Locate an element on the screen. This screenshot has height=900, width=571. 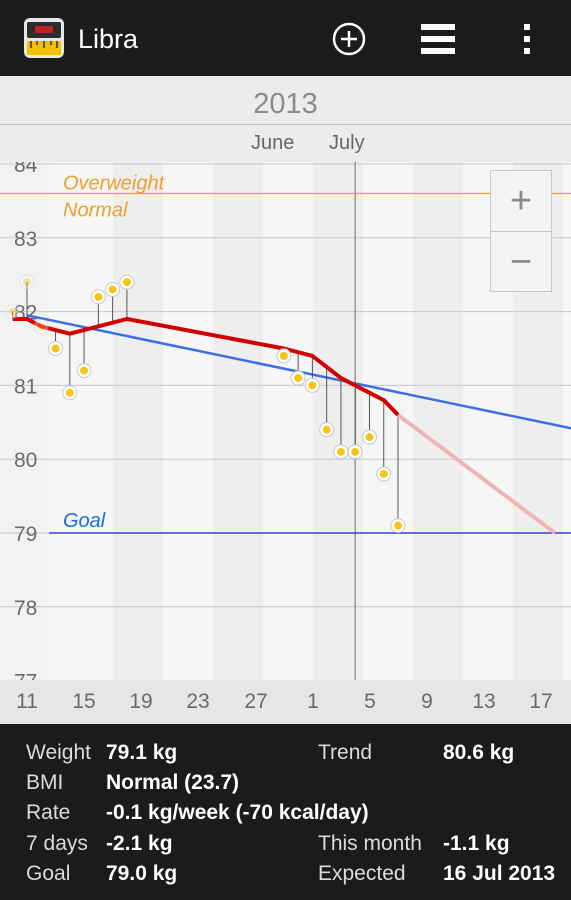
x-tick-label: 15 is located at coordinates (84, 701).